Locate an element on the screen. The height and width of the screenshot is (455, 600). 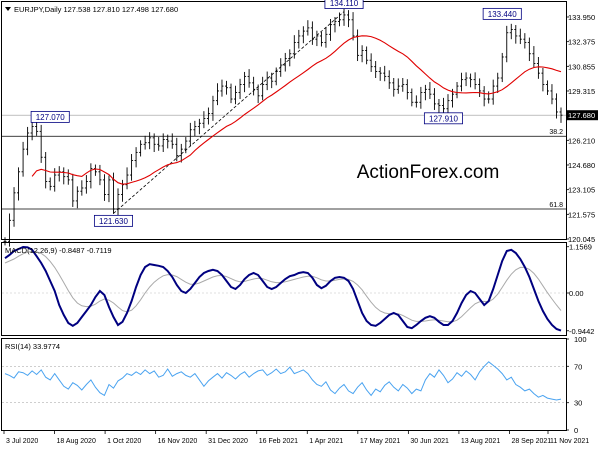
price-annotation: 121.630 is located at coordinates (113, 220).